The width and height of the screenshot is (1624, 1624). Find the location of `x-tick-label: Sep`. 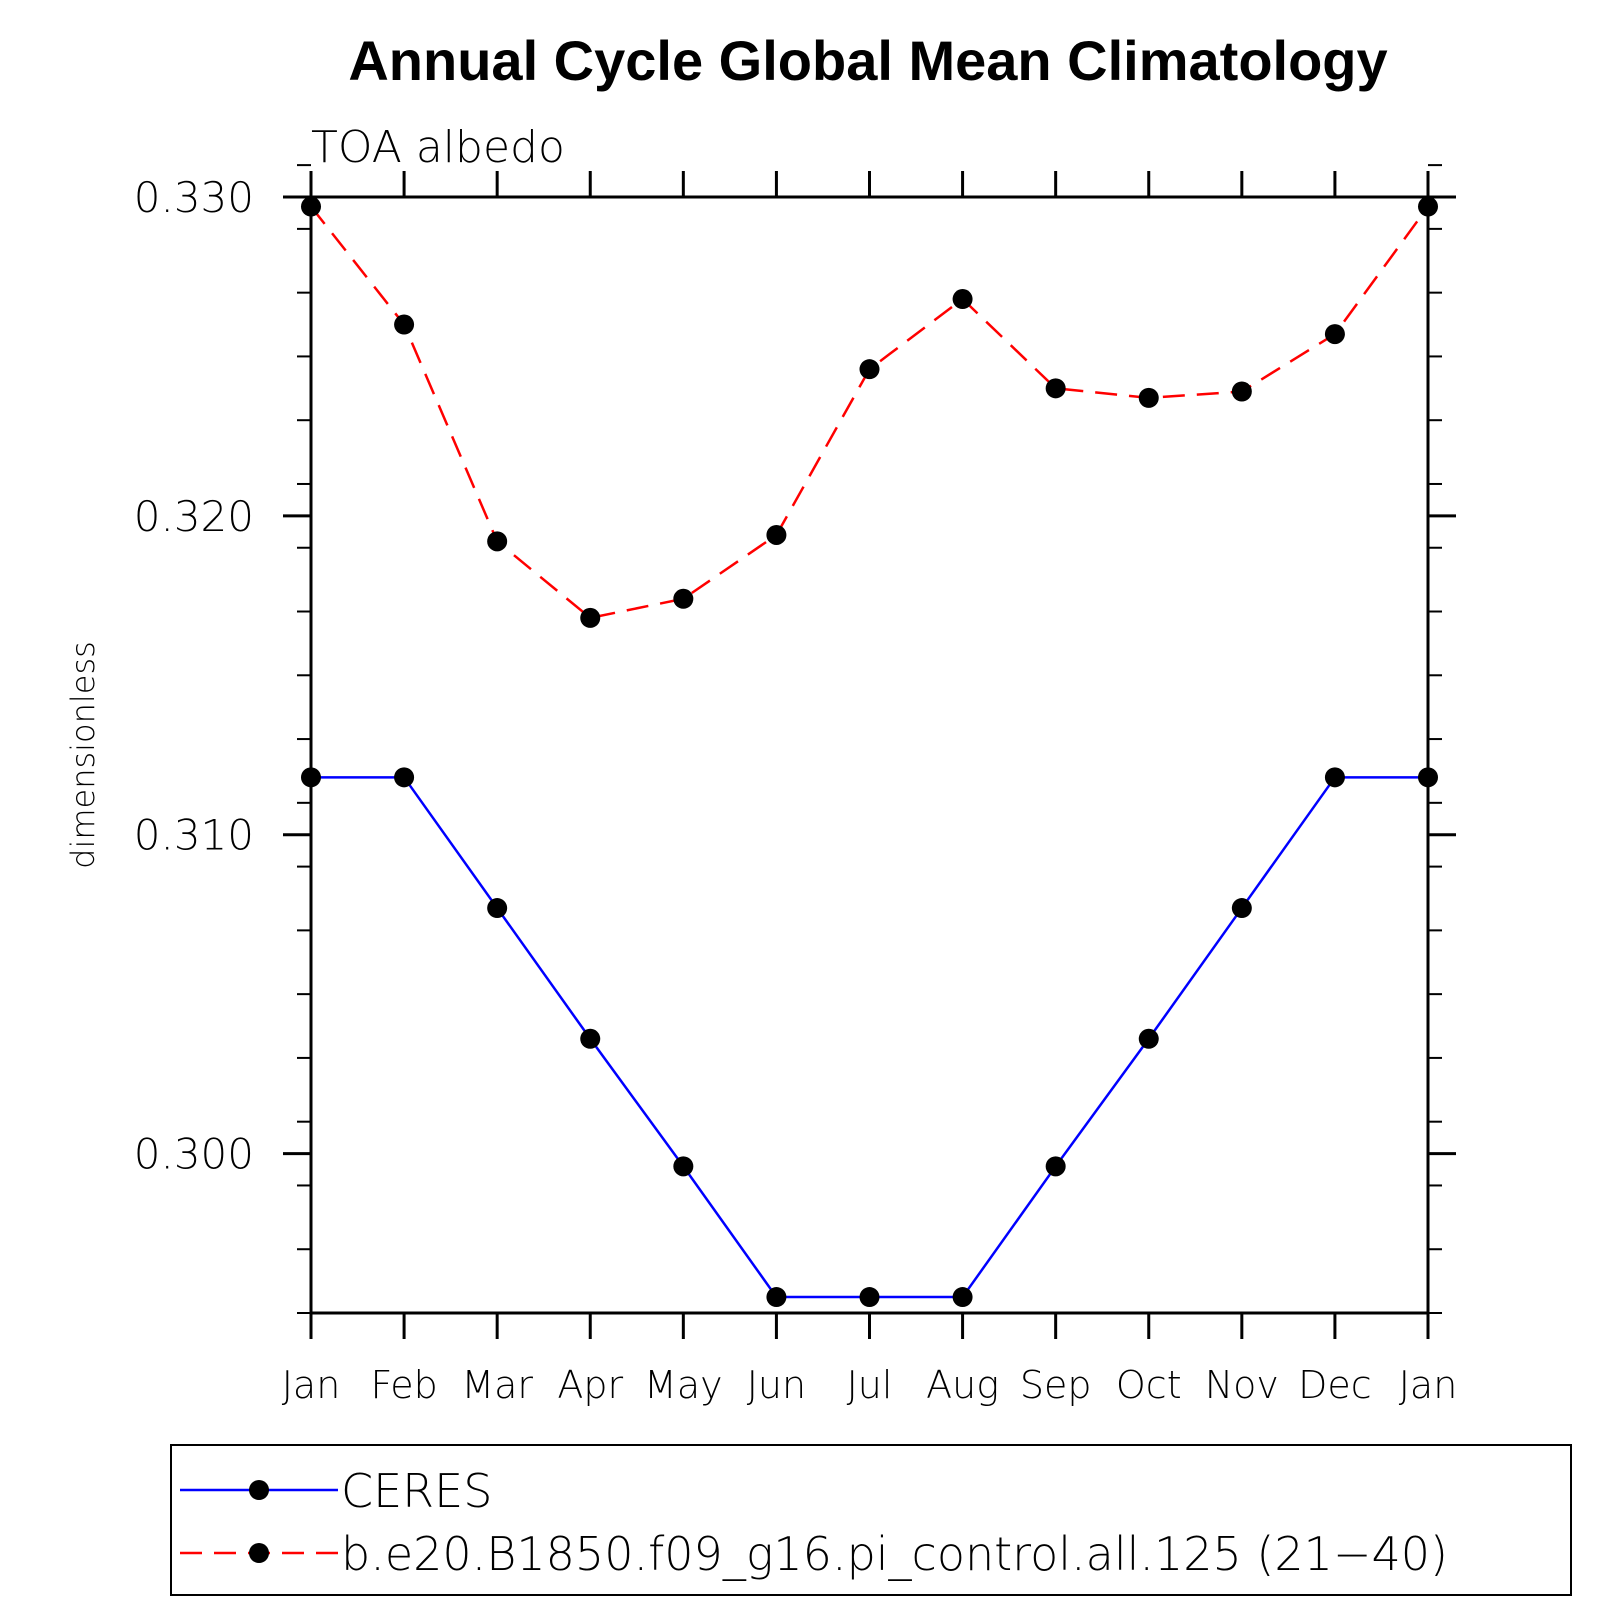

x-tick-label: Sep is located at coordinates (1056, 1385).